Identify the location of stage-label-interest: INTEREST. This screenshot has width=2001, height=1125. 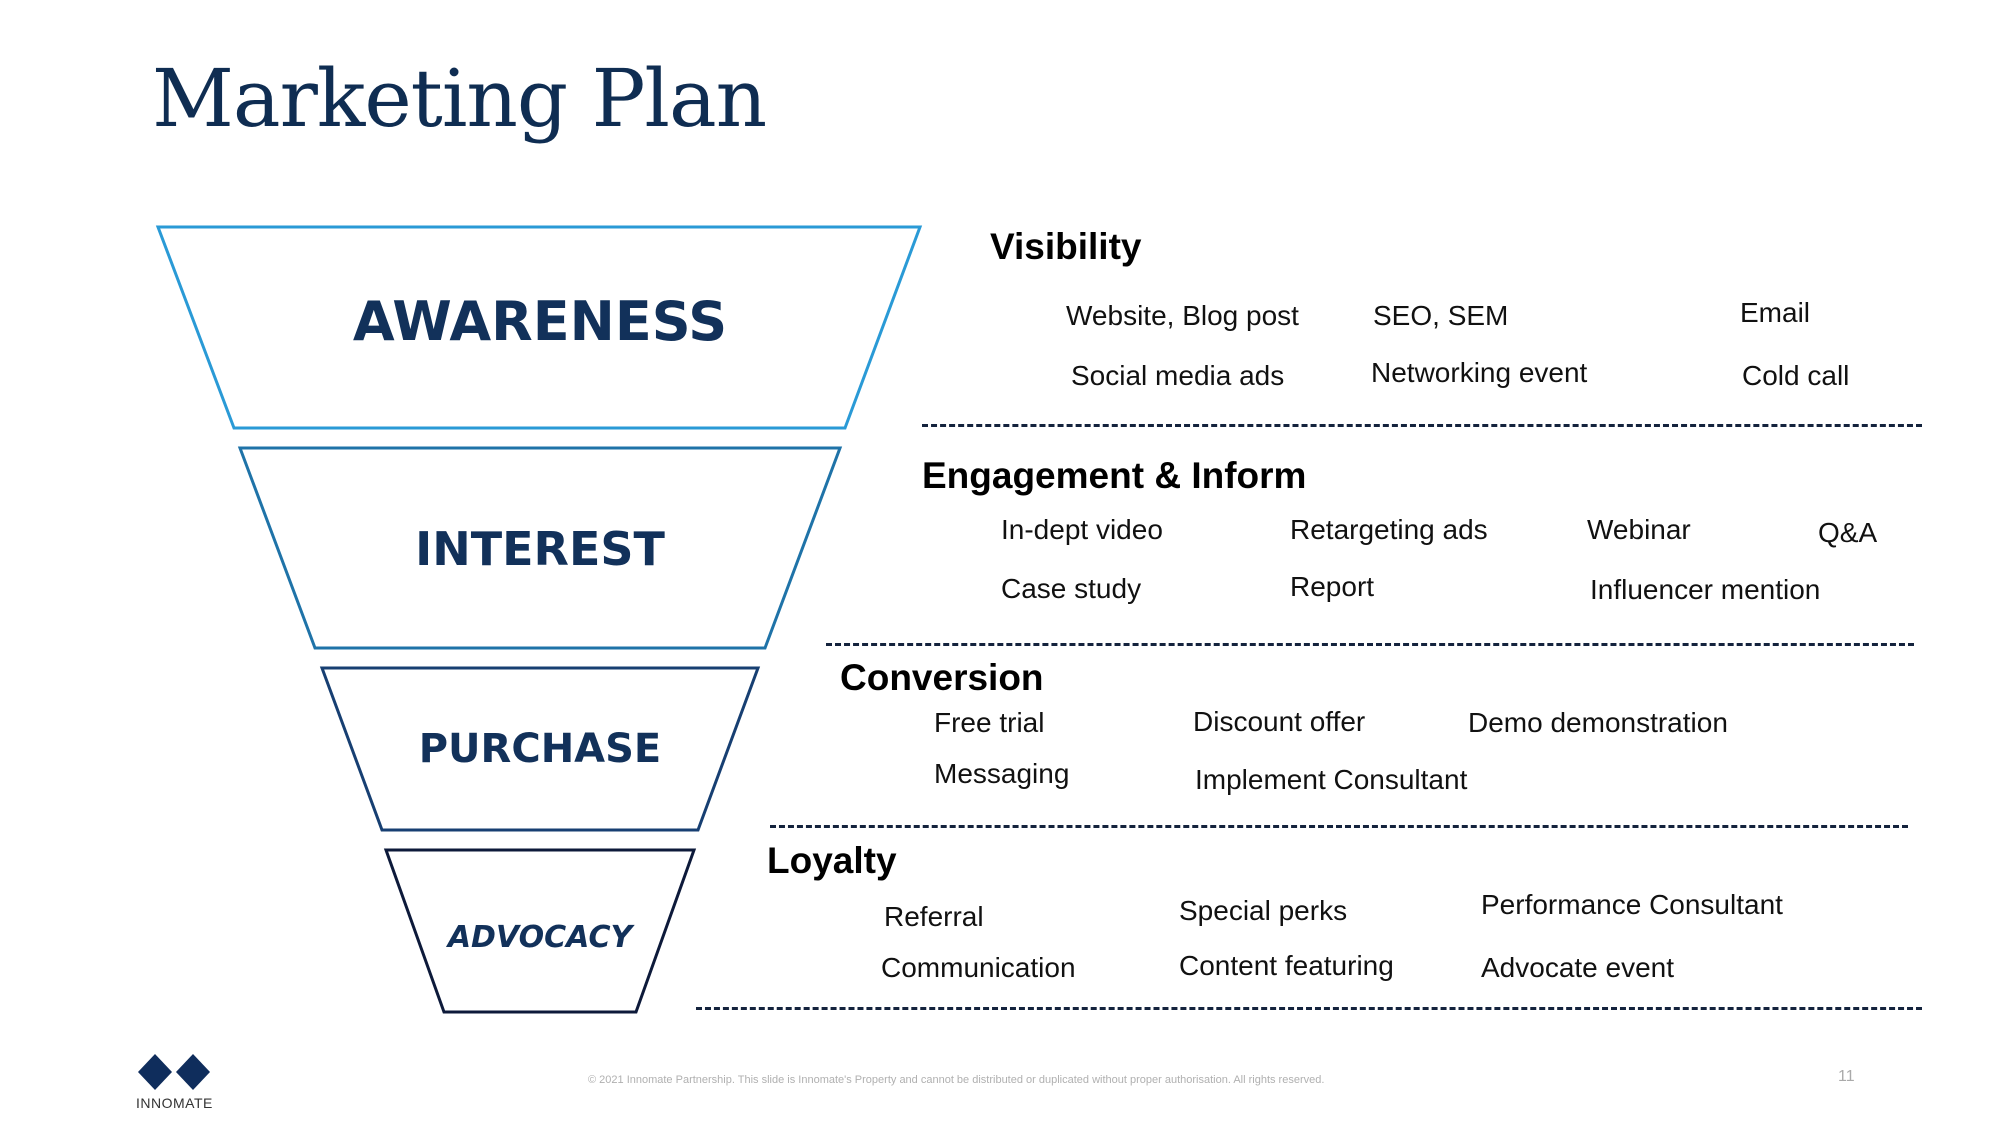
(540, 549).